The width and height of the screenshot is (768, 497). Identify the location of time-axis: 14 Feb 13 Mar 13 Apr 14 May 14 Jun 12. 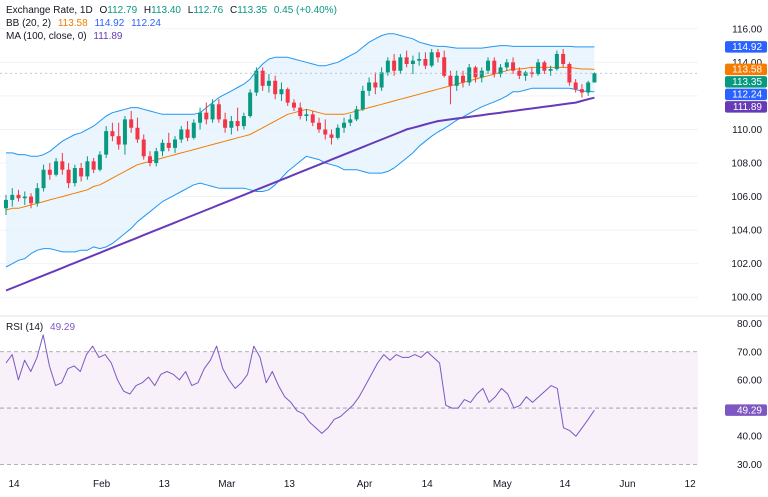
(352, 484).